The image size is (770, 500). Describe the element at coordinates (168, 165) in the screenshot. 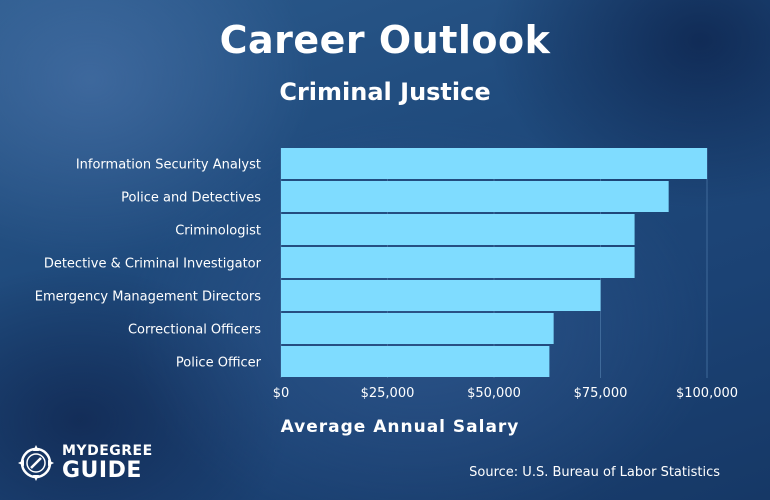

I see `category-label: Information Security Analyst` at that location.